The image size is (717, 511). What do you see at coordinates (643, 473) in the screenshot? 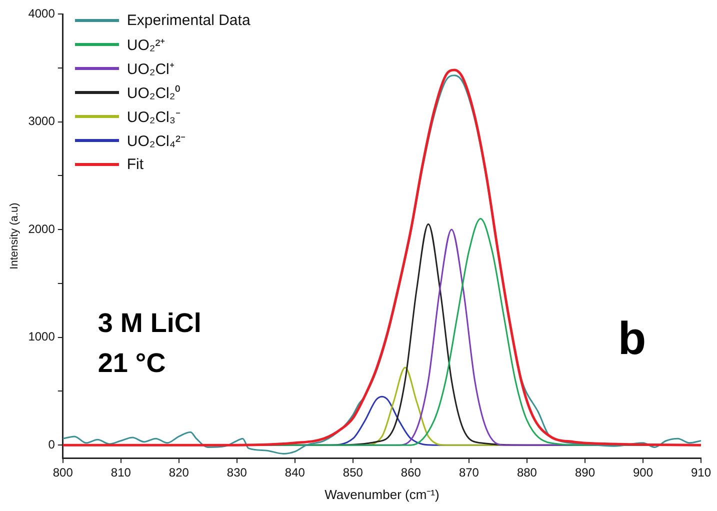
I see `x-tick-label: 900` at bounding box center [643, 473].